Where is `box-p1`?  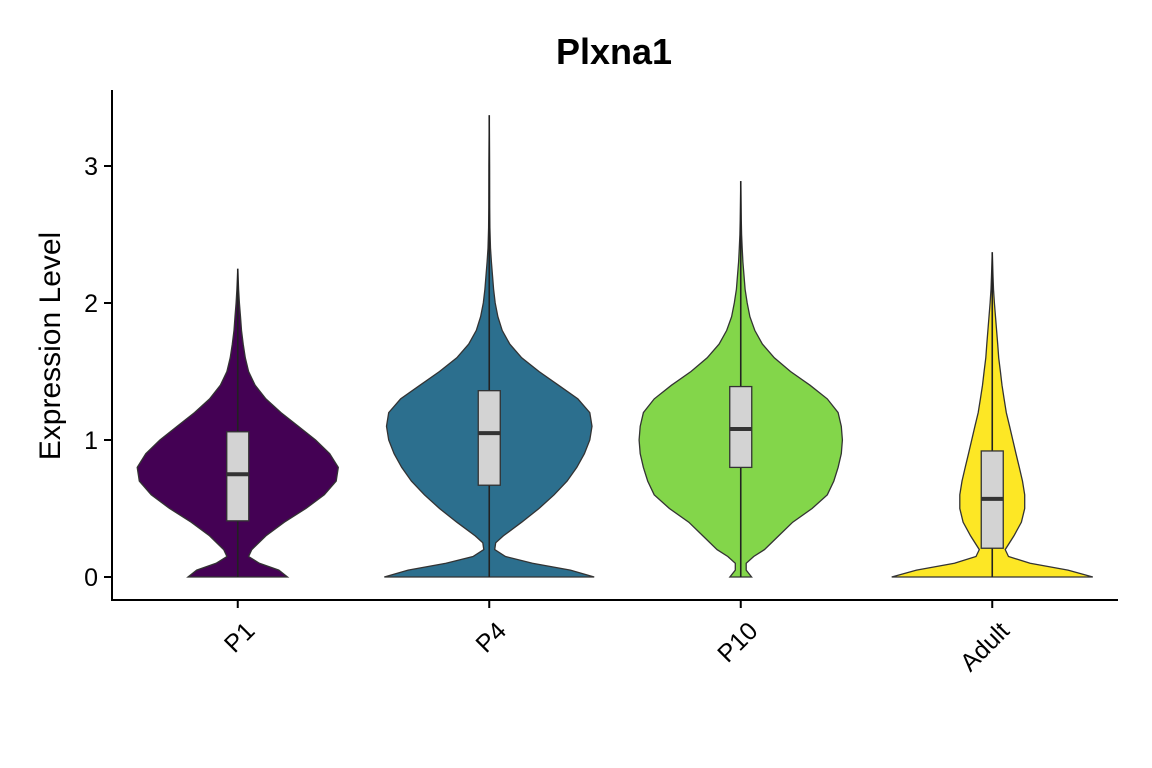
box-p1 is located at coordinates (238, 476).